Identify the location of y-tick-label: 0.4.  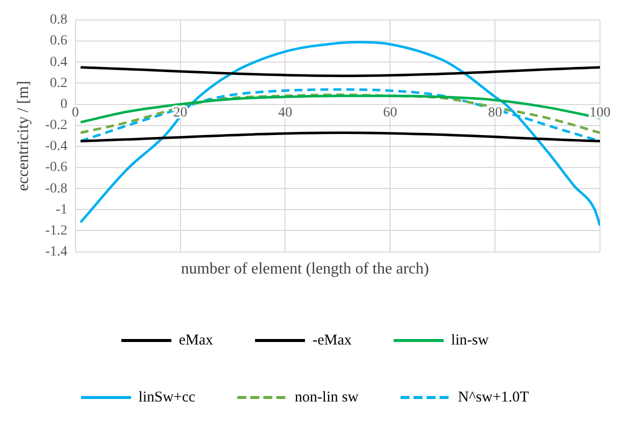
(59, 62).